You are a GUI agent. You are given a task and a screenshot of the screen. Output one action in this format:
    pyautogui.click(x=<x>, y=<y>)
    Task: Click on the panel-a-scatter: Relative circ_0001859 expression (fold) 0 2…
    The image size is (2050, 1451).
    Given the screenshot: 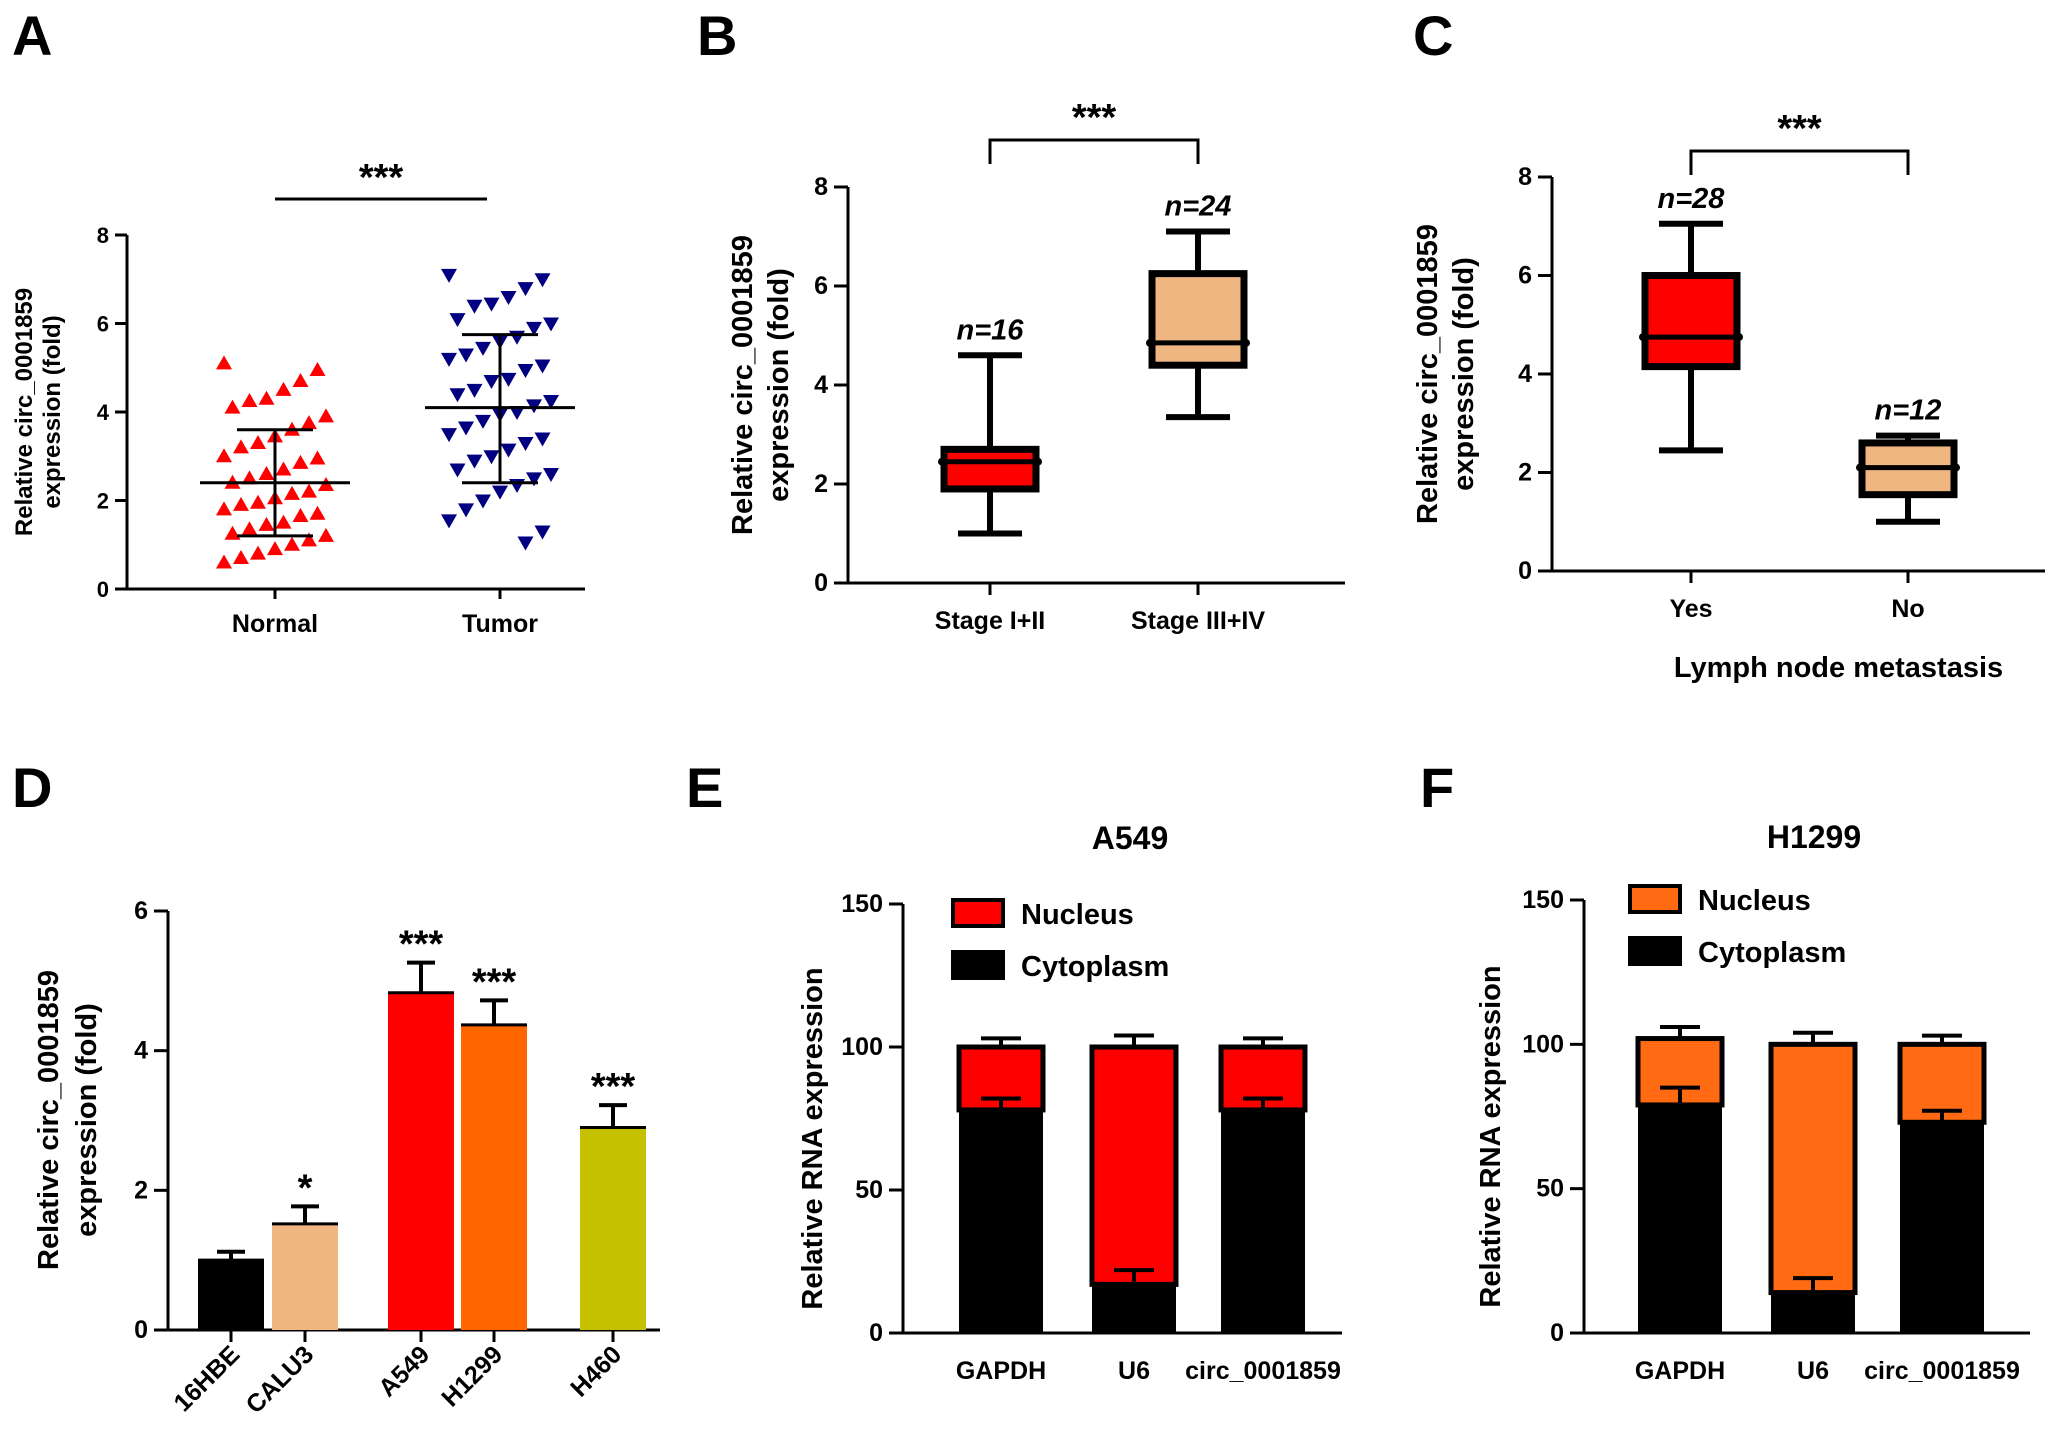 What is the action you would take?
    pyautogui.click(x=298, y=397)
    